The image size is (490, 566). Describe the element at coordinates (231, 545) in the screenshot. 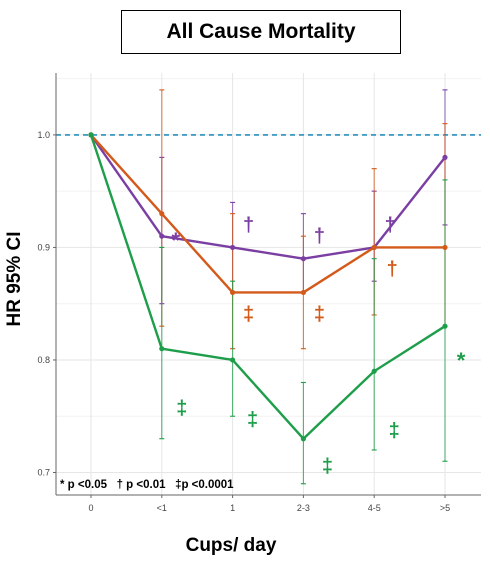

I see `x-axis-label: Cups/ day` at that location.